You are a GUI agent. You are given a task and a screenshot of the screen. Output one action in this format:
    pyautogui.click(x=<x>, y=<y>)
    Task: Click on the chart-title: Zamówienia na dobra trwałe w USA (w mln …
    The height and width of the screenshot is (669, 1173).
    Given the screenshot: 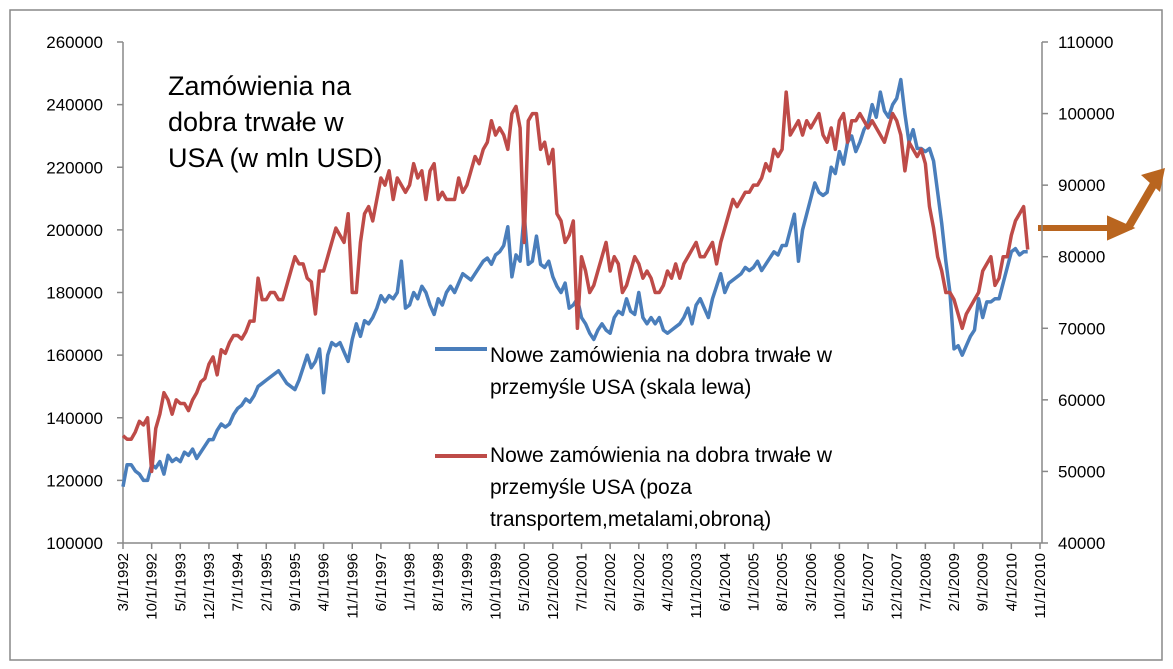 What is the action you would take?
    pyautogui.click(x=275, y=122)
    